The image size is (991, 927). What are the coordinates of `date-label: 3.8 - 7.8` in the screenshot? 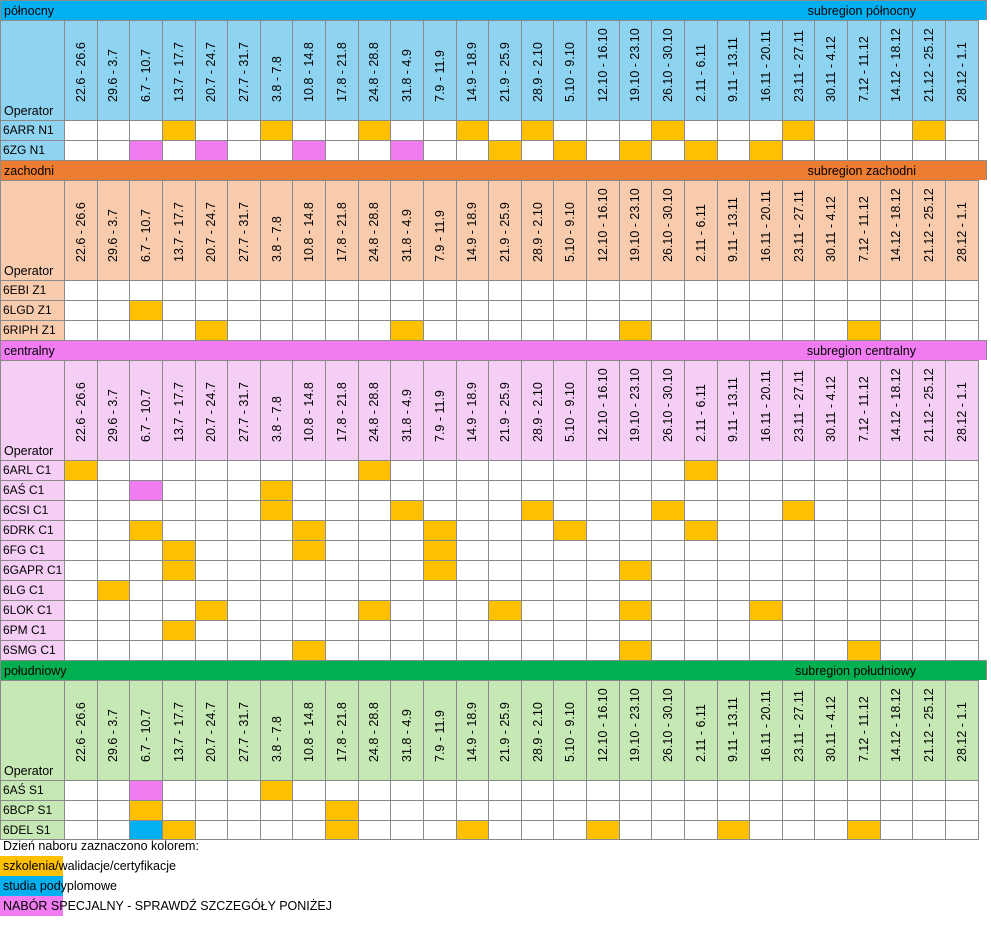 It's located at (276, 418).